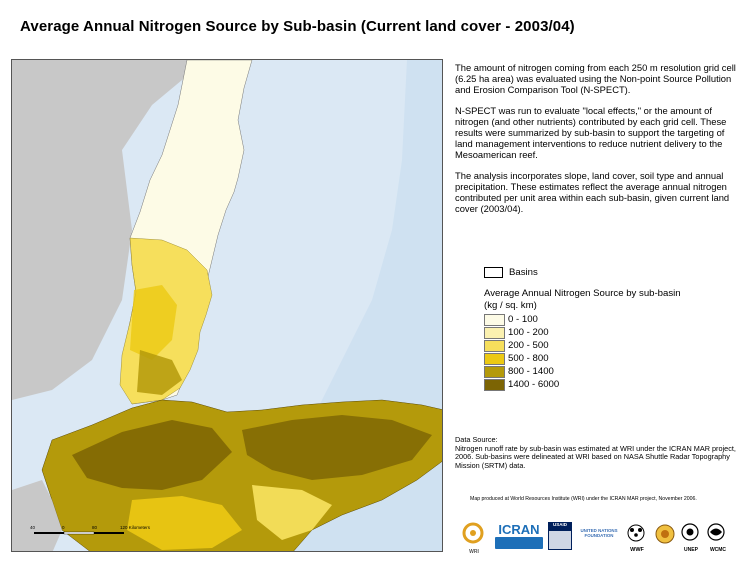  What do you see at coordinates (637, 537) in the screenshot?
I see `wwf-logo: WWF` at bounding box center [637, 537].